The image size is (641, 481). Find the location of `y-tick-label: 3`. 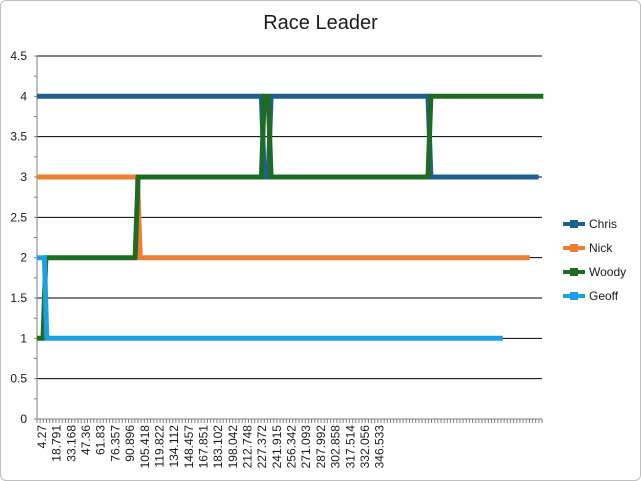

y-tick-label: 3 is located at coordinates (23, 177).